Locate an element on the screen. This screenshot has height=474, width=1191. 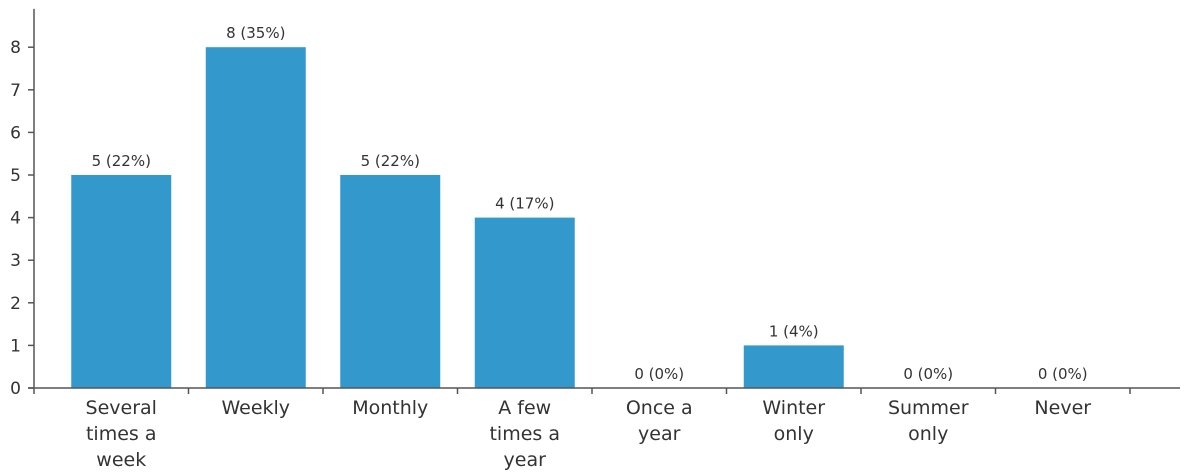
category-label-line: Summer is located at coordinates (928, 408).